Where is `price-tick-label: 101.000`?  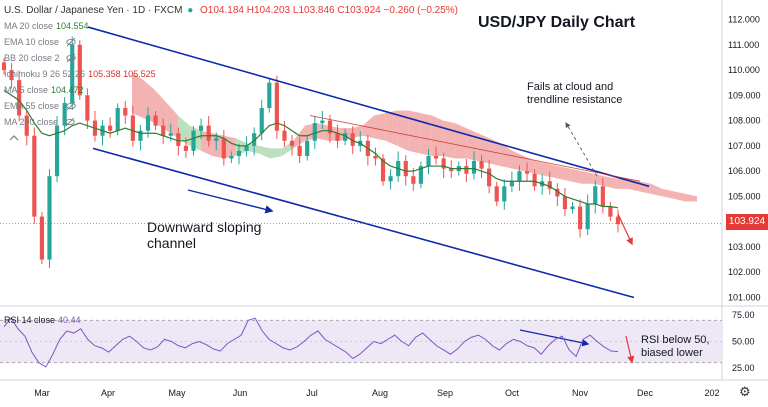 price-tick-label: 101.000 is located at coordinates (744, 298).